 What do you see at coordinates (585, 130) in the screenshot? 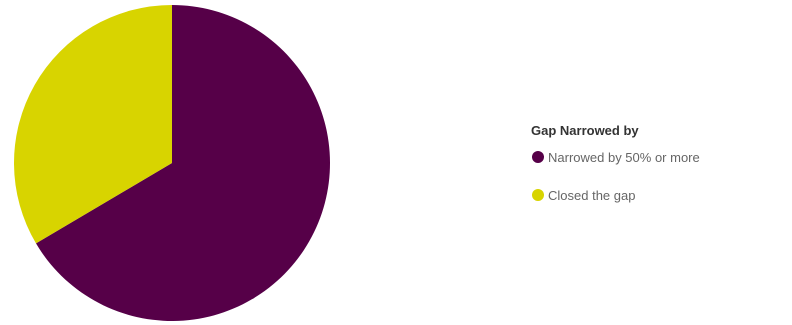
I see `legend-title: Gap Narrowed by` at bounding box center [585, 130].